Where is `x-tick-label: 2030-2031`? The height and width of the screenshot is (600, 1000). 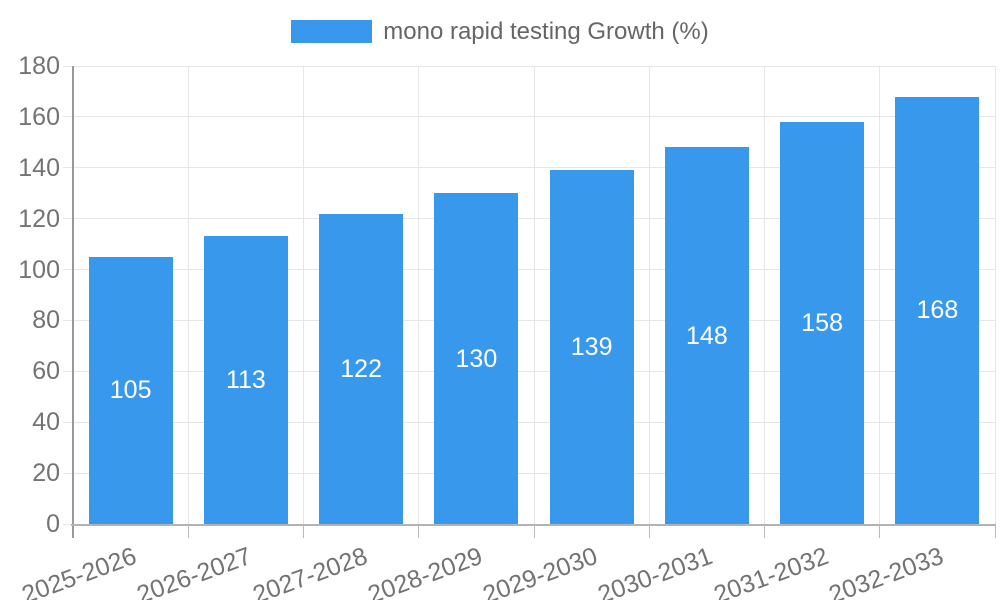 x-tick-label: 2030-2031 is located at coordinates (655, 571).